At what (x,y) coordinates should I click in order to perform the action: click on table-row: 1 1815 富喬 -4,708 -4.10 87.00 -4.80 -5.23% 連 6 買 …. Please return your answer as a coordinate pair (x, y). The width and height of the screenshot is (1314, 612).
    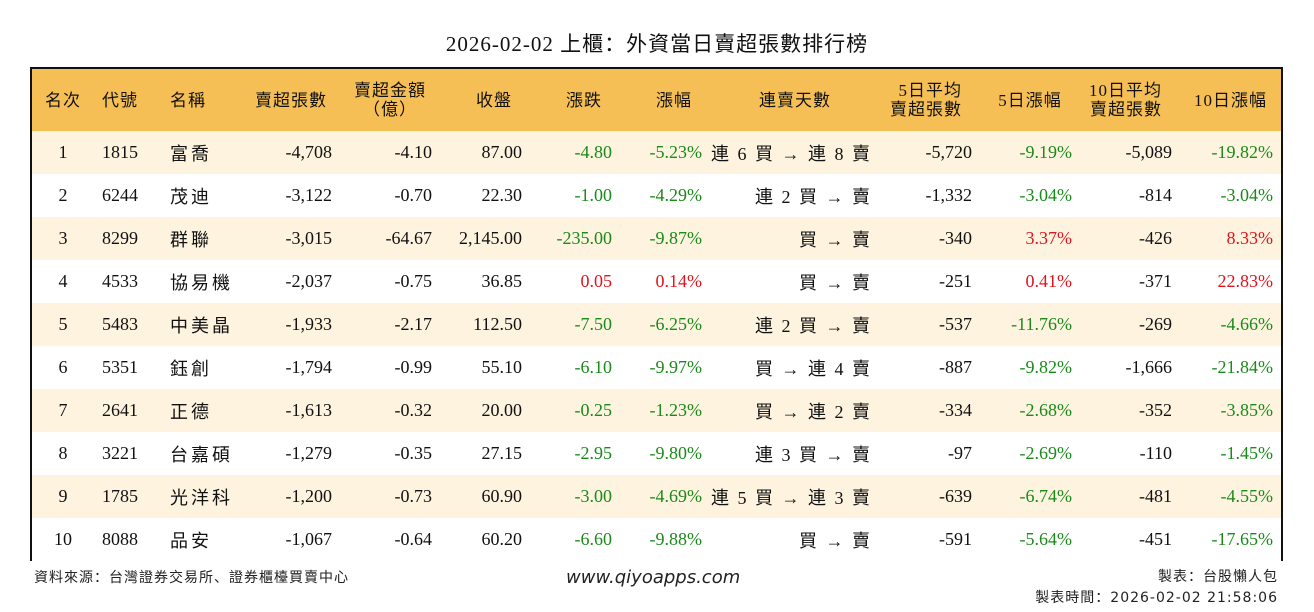
    Looking at the image, I should click on (656, 152).